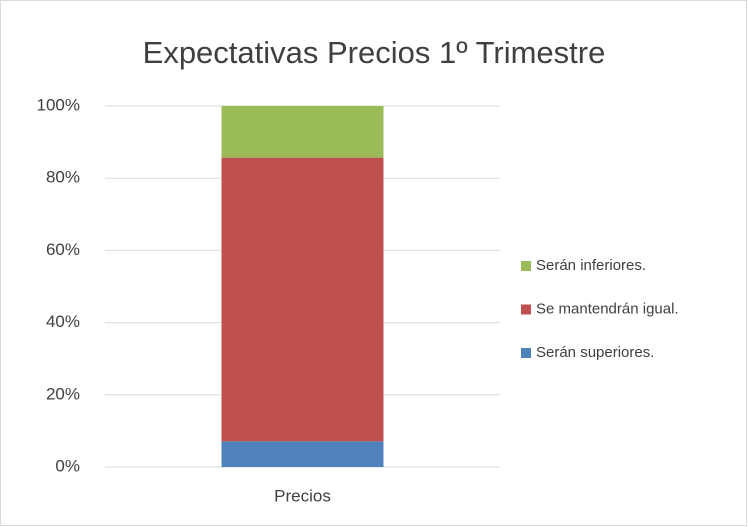 The width and height of the screenshot is (748, 527). I want to click on y-tick-label: 80%, so click(63, 177).